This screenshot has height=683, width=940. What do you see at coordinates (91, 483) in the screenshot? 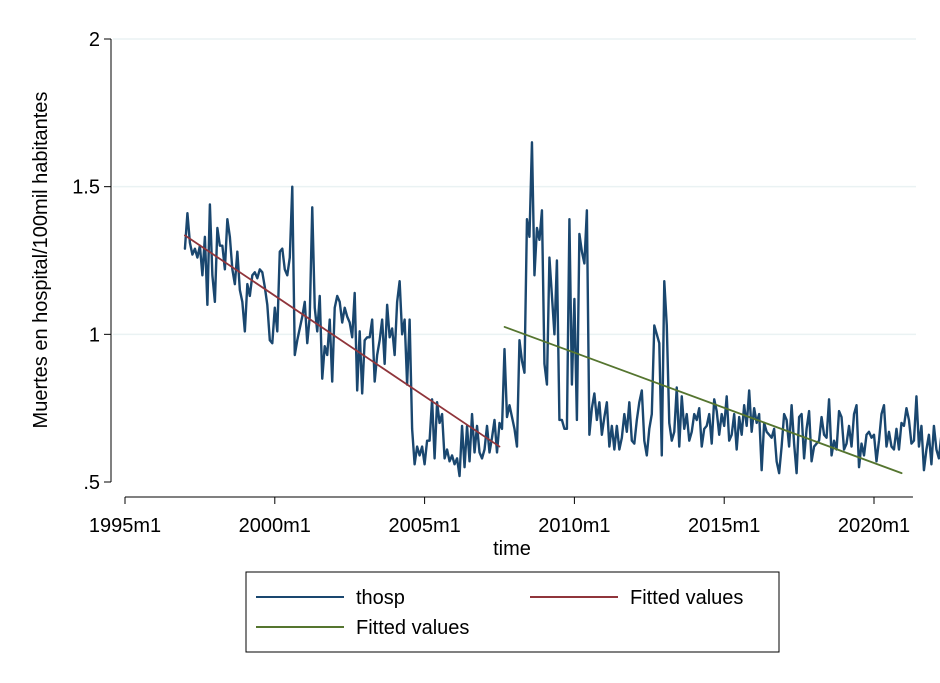
I see `y-tick-label: .5` at bounding box center [91, 483].